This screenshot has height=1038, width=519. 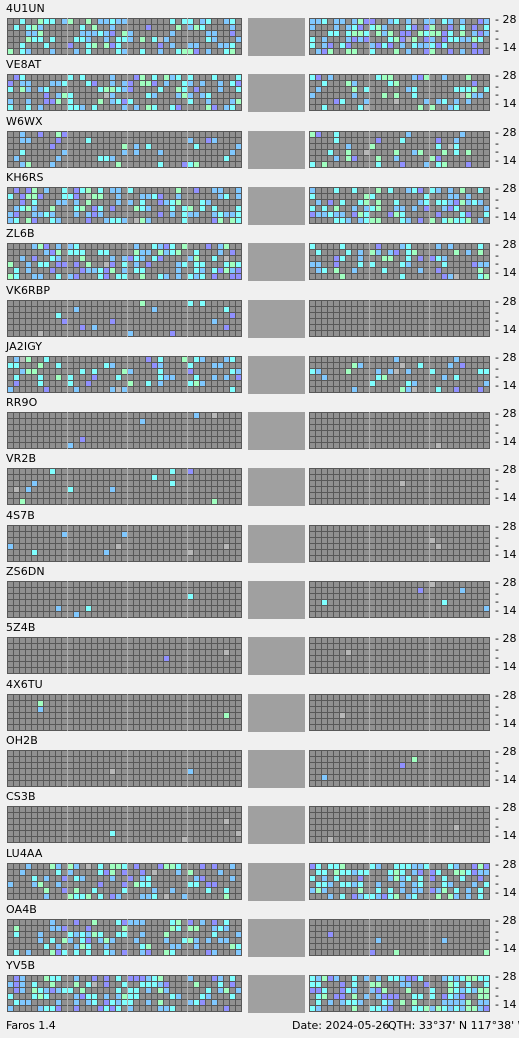 What do you see at coordinates (429, 261) in the screenshot?
I see `hour-separator` at bounding box center [429, 261].